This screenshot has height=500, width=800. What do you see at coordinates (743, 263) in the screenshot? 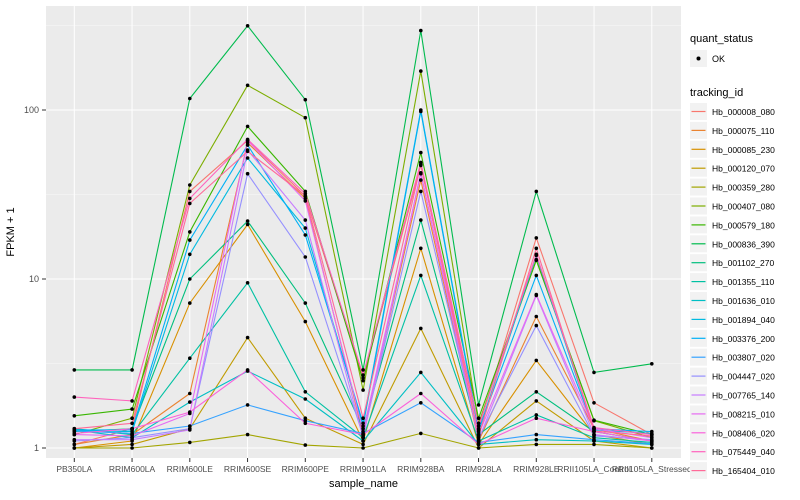
I see `legend-label-Hb_001102_270: Hb_001102_270` at bounding box center [743, 263].